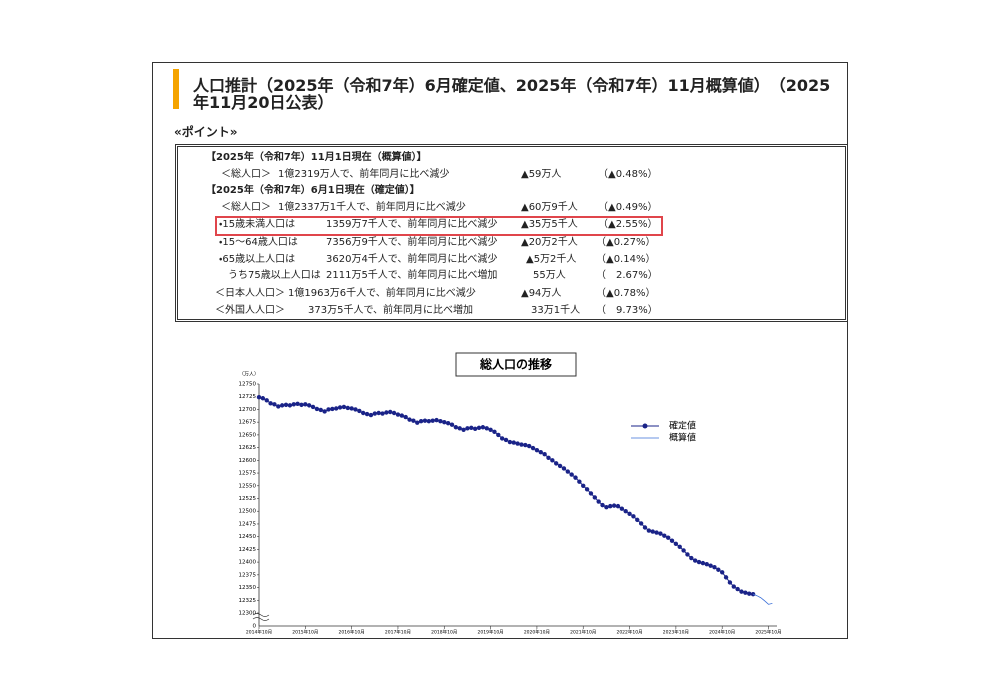 The image size is (1000, 700). Describe the element at coordinates (583, 632) in the screenshot. I see `x-tick-label: 2021年10月` at that location.